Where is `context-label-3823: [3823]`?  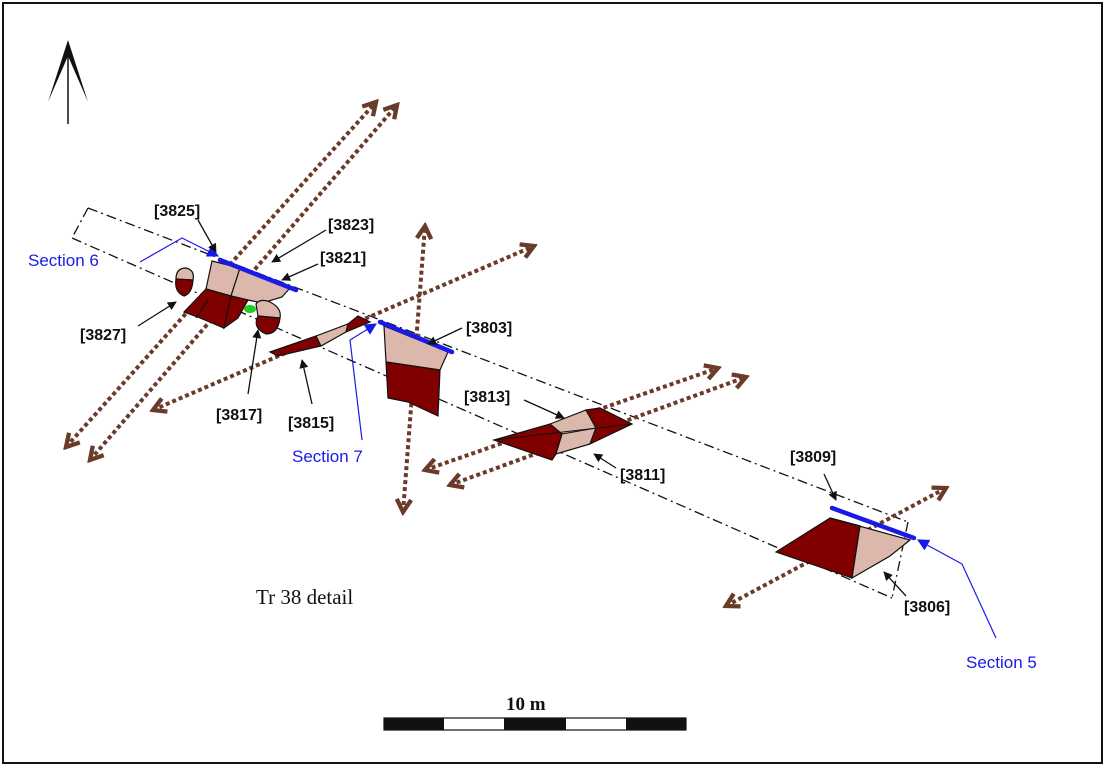
context-label-3823: [3823] is located at coordinates (351, 225).